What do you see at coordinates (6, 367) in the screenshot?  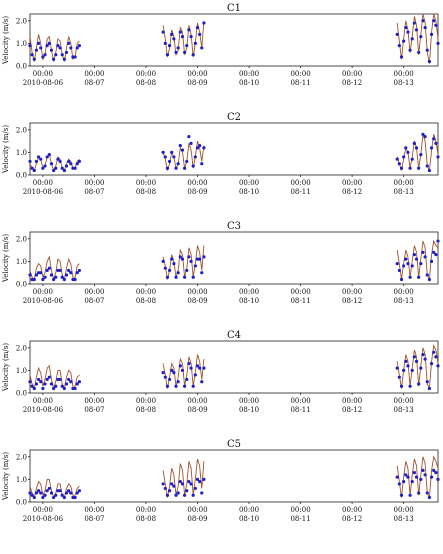 I see `y-axis-label: Velocity (m/s)` at bounding box center [6, 367].